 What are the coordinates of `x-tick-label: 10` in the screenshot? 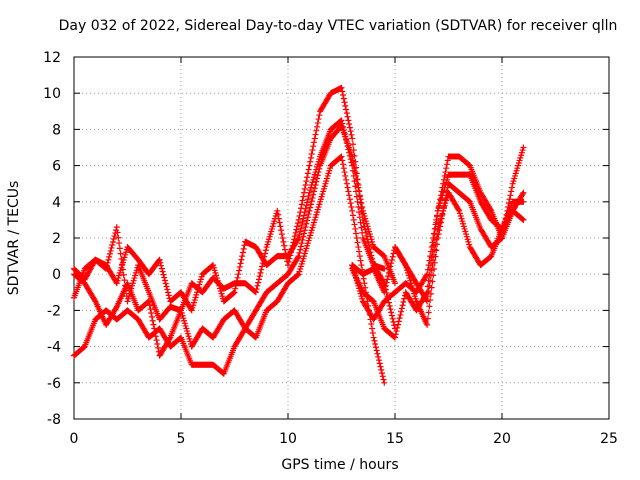 It's located at (288, 439).